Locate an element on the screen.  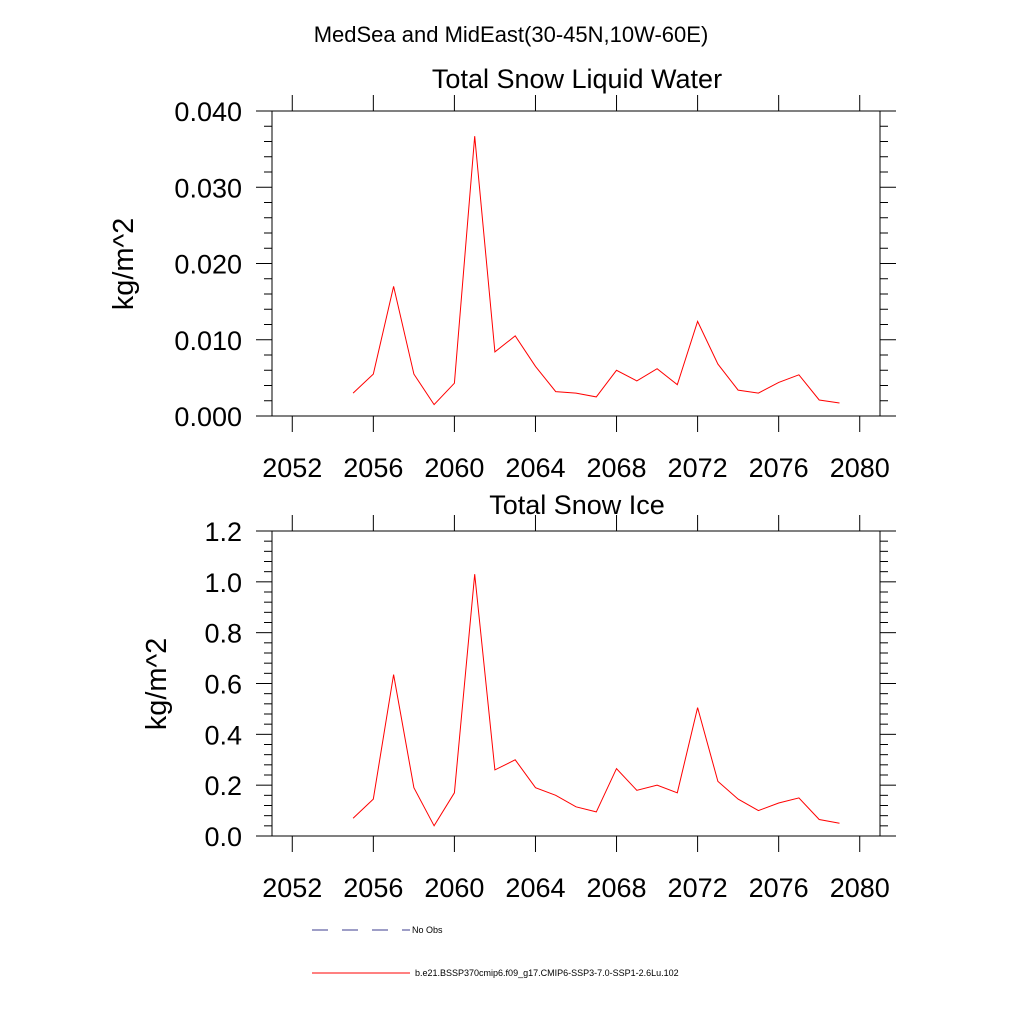
panel-title: Total Snow Liquid Water is located at coordinates (577, 79).